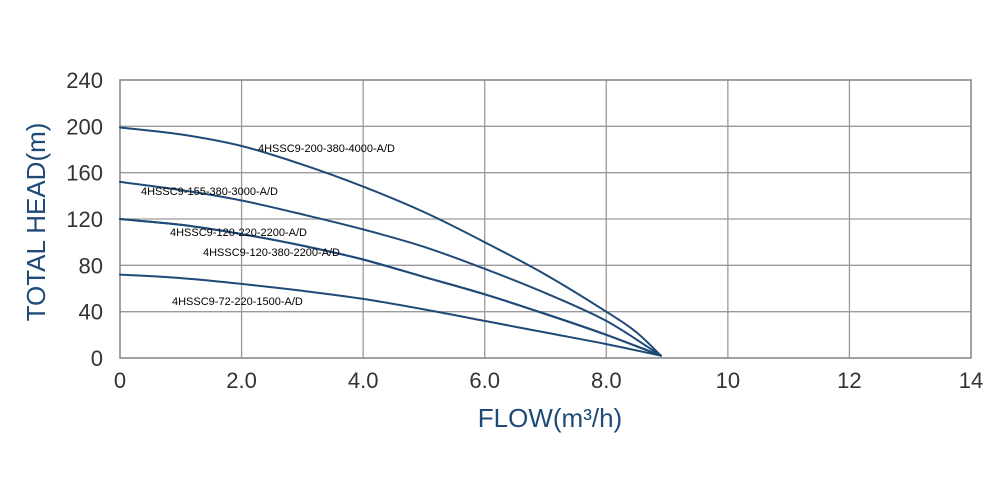 The height and width of the screenshot is (500, 1000). I want to click on x-tick-label: 6.0, so click(484, 380).